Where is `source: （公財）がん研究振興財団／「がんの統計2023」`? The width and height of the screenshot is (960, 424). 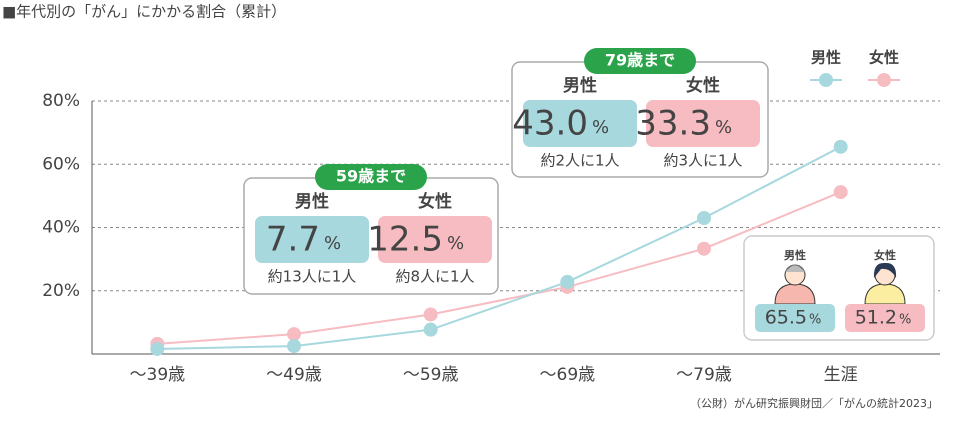
source: （公財）がん研究振興財団／「がんの統計2023」 is located at coordinates (814, 403).